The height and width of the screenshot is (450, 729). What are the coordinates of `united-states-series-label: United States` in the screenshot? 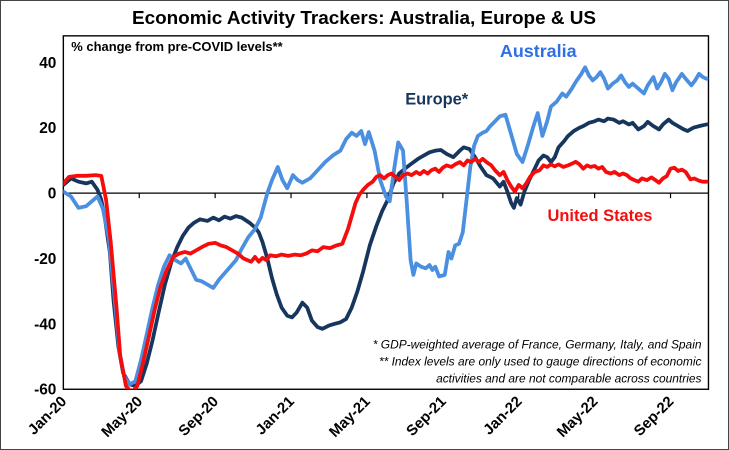 It's located at (600, 216).